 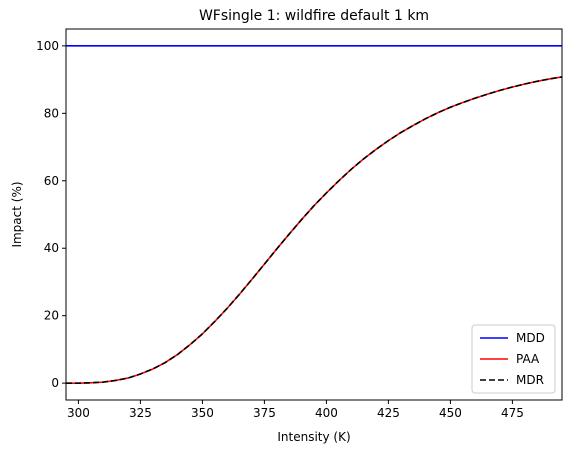 I want to click on y-tick-label: 0, so click(x=55, y=383).